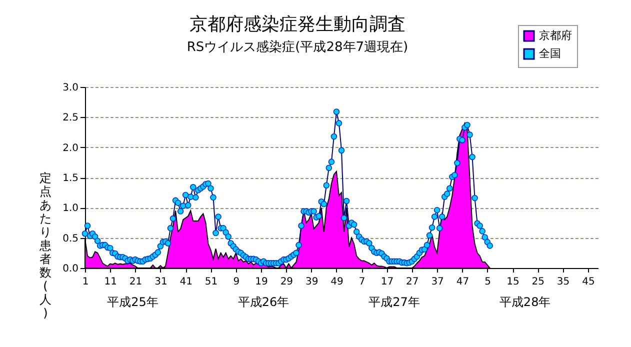 The height and width of the screenshot is (347, 631). What do you see at coordinates (211, 282) in the screenshot?
I see `x-tick-label: 51` at bounding box center [211, 282].